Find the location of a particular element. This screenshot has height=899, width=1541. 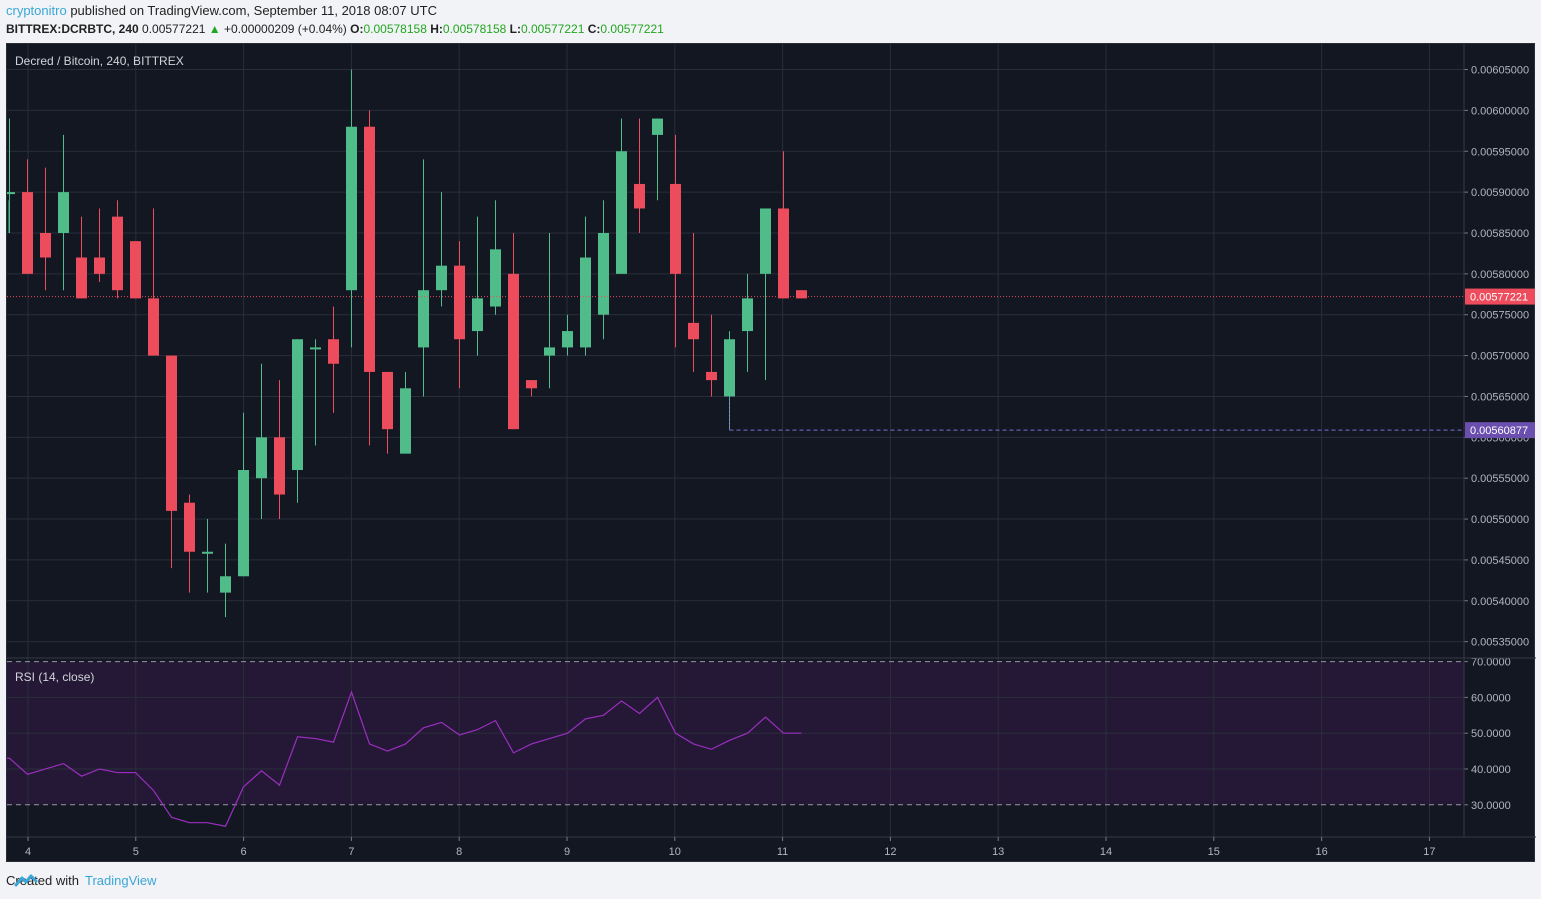

x-tick-label: 10 is located at coordinates (675, 852).